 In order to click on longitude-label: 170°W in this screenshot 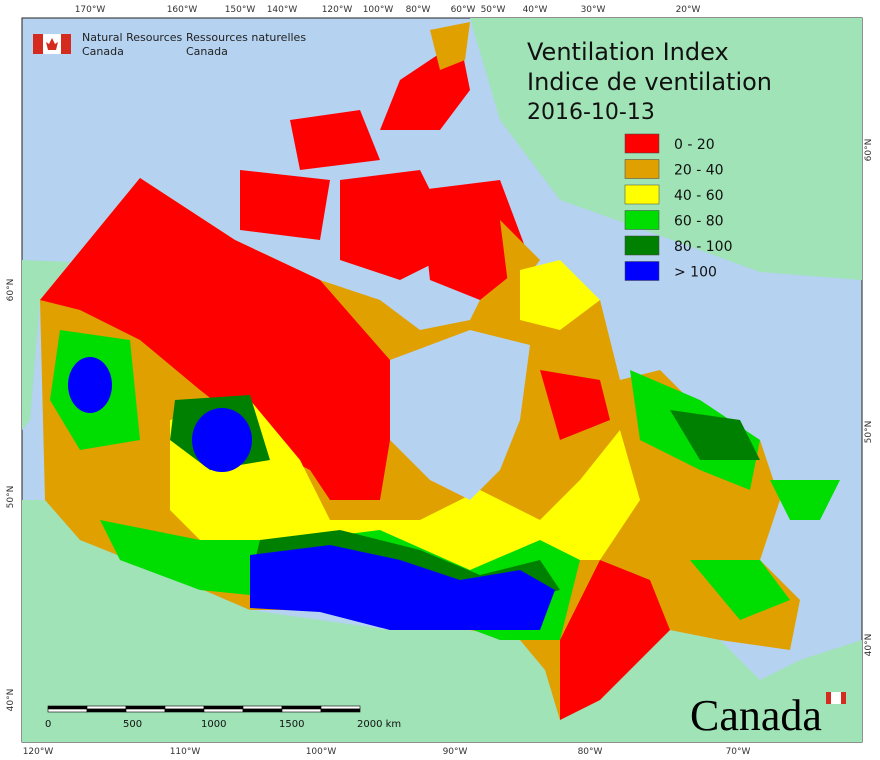, I will do `click(90, 10)`.